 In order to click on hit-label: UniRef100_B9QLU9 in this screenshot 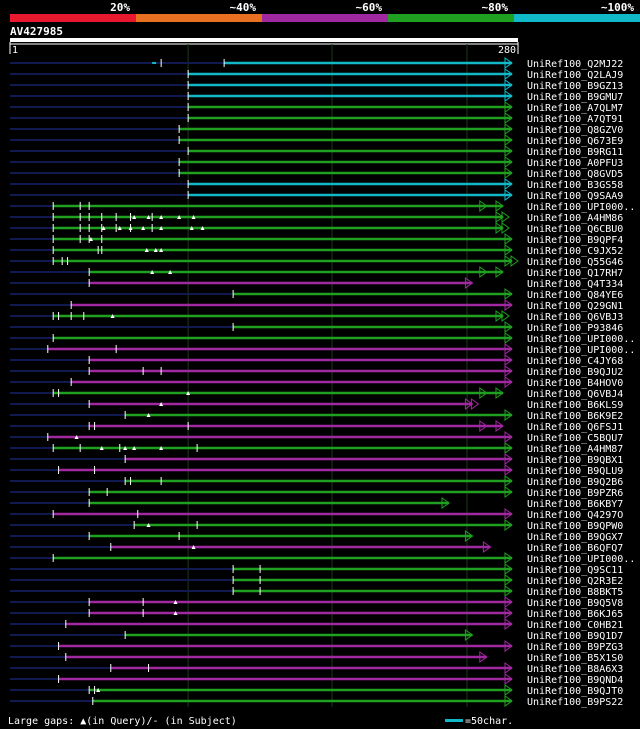, I will do `click(575, 471)`.